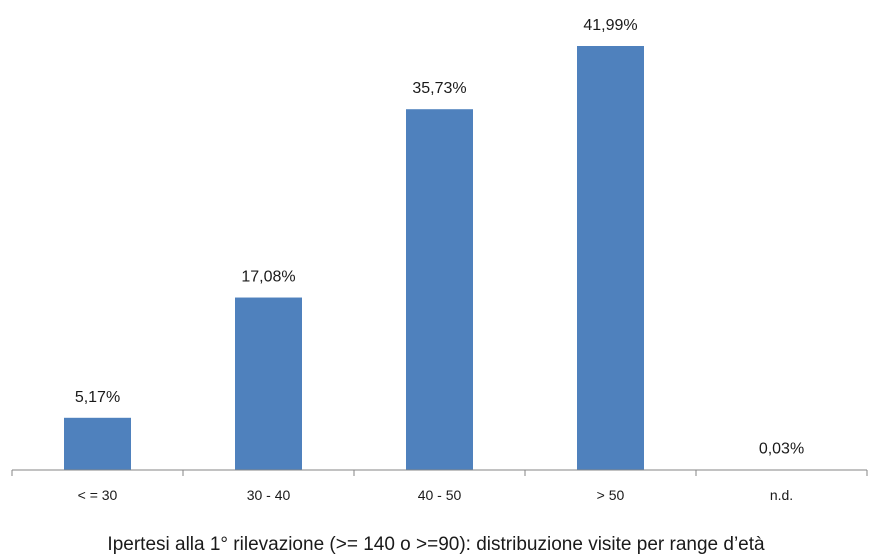 This screenshot has width=873, height=556. Describe the element at coordinates (781, 495) in the screenshot. I see `x-tick-label: n.d.` at that location.